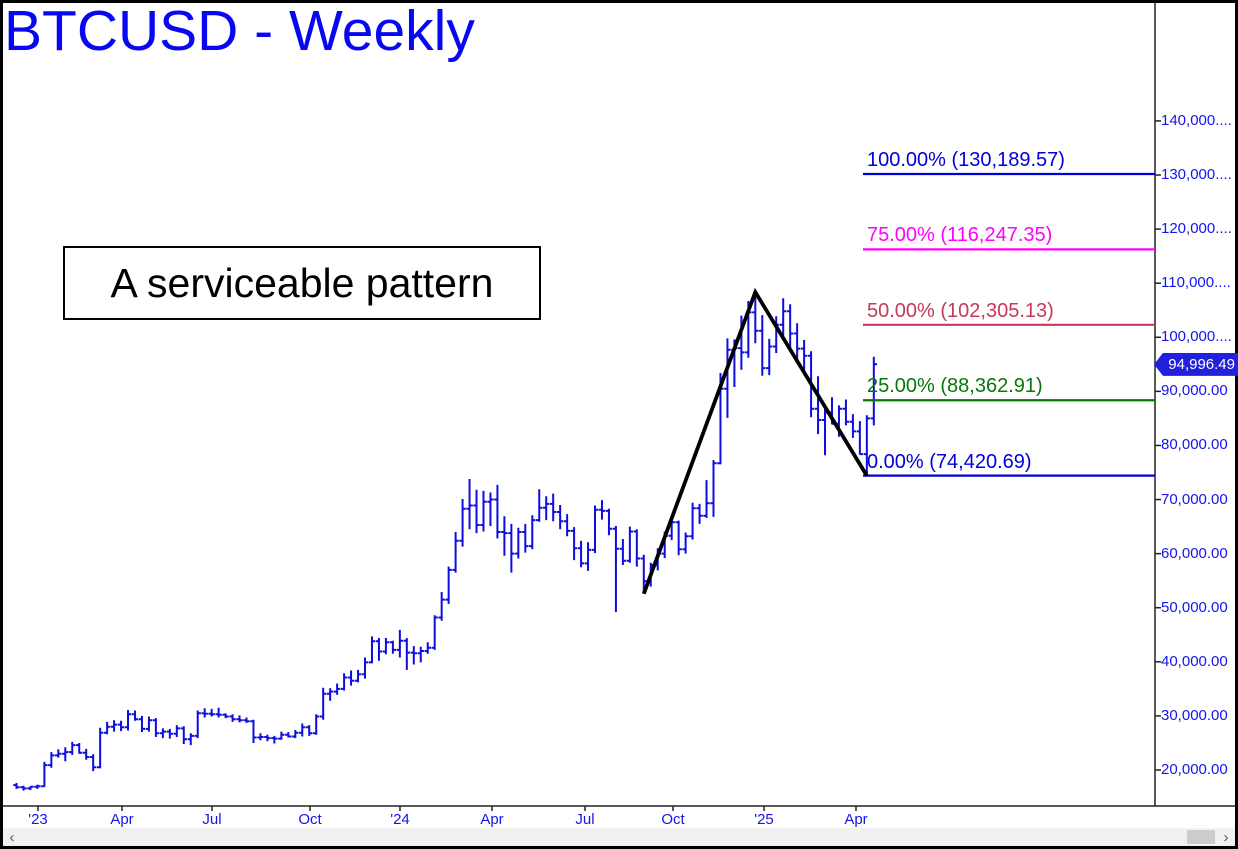 This screenshot has width=1238, height=849. What do you see at coordinates (755, 441) in the screenshot?
I see `trendline-path` at bounding box center [755, 441].